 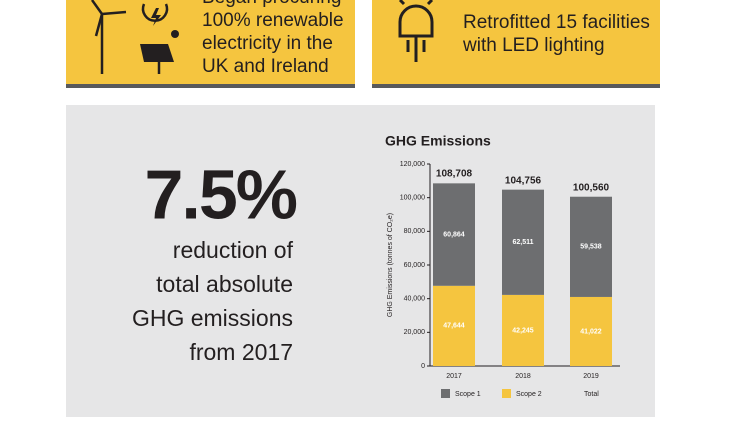 I want to click on bulb-icon, so click(x=416, y=31).